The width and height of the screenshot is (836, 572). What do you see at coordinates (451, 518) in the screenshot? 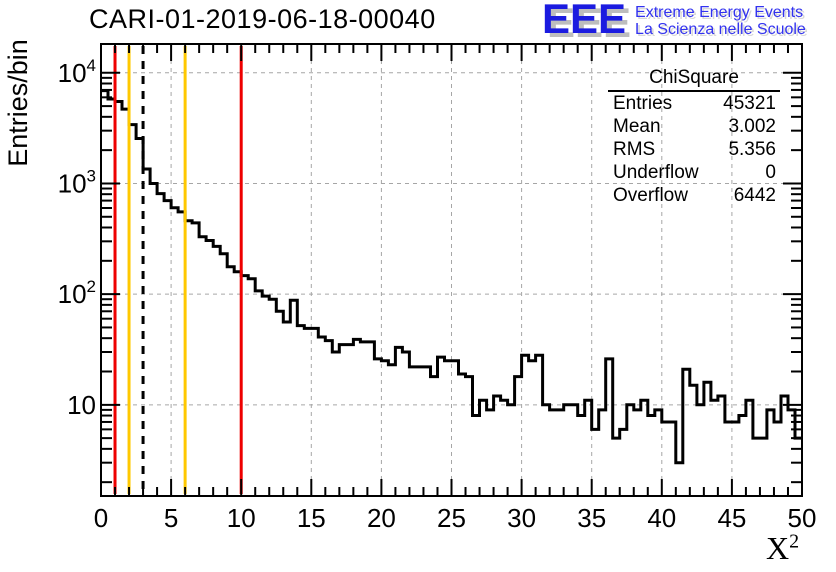
I see `x-tick-label: 25` at bounding box center [451, 518].